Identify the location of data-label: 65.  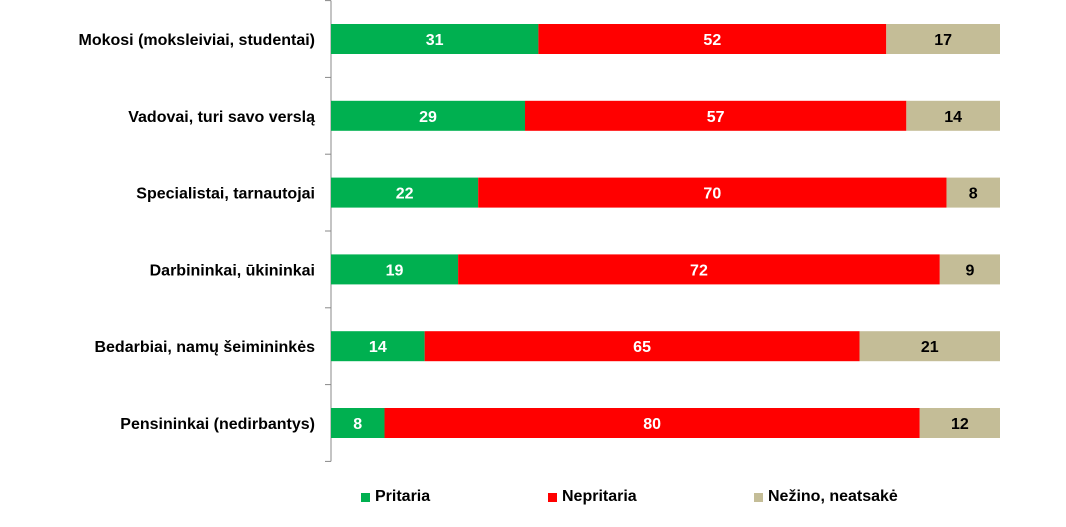
(642, 347).